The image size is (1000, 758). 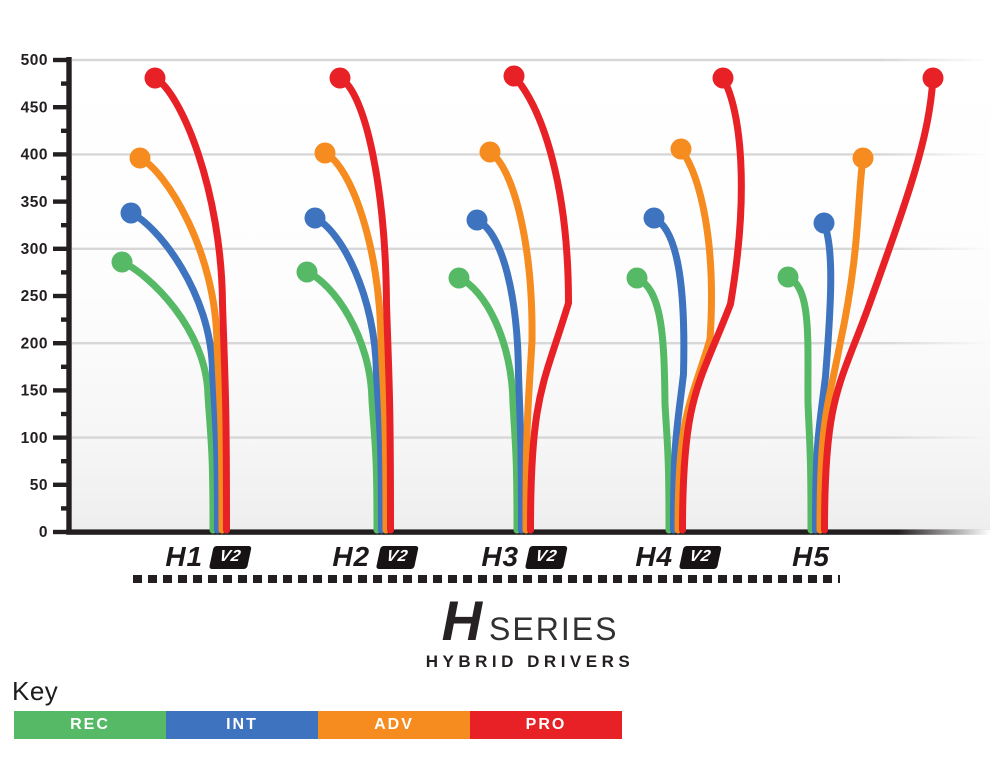 I want to click on flight-apex-dot-H1-ADV, so click(x=140, y=158).